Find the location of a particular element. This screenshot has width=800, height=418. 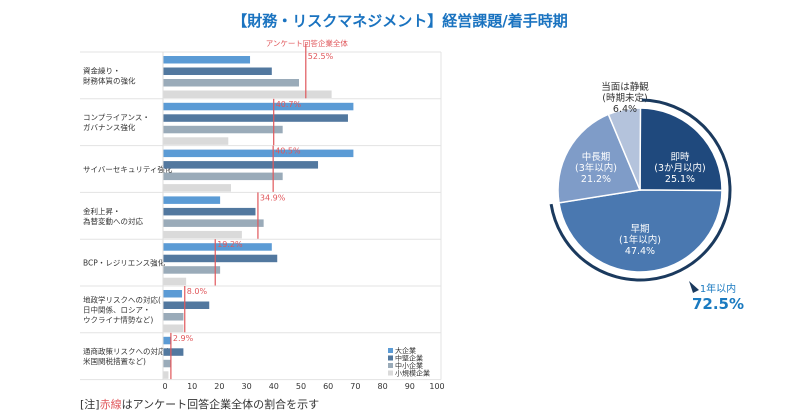

reference-label: 2.9% is located at coordinates (183, 338).